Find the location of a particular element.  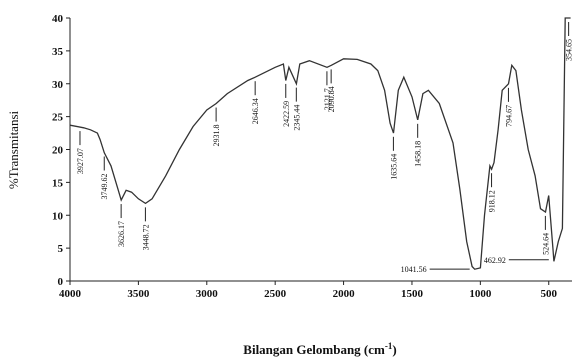

x-tick-label: 500 is located at coordinates (548, 294).